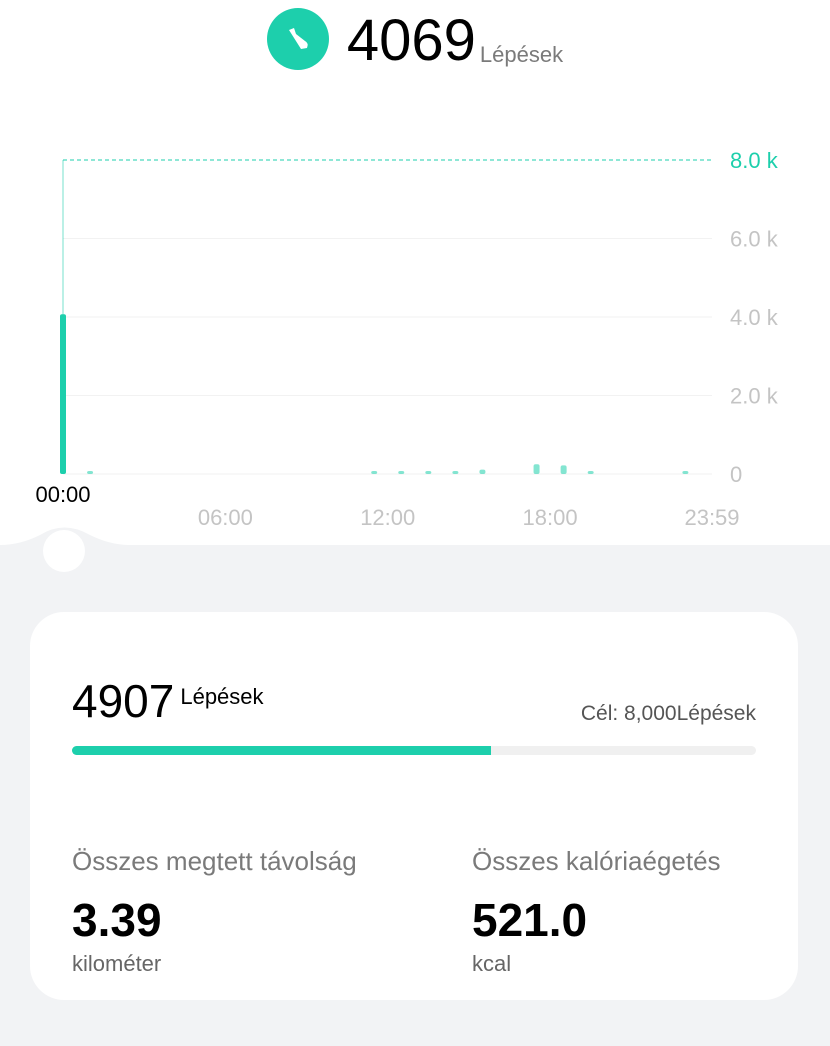 The image size is (830, 1046). What do you see at coordinates (123, 701) in the screenshot?
I see `total-steps: 4907` at bounding box center [123, 701].